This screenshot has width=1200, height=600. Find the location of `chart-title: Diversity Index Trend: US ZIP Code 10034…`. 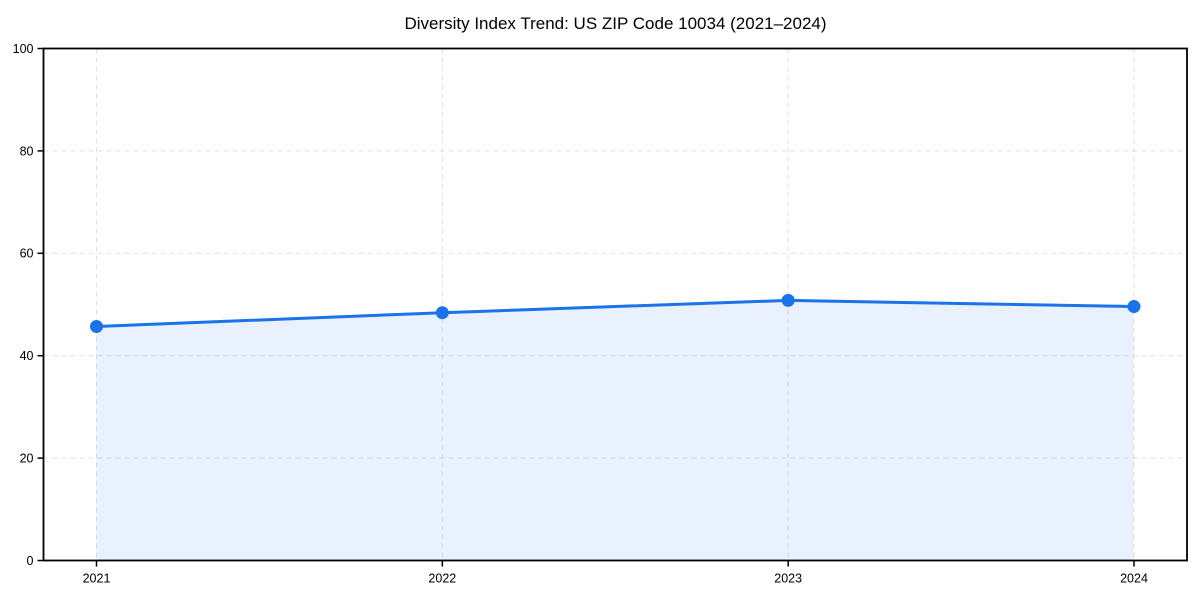

chart-title: Diversity Index Trend: US ZIP Code 10034… is located at coordinates (615, 23).